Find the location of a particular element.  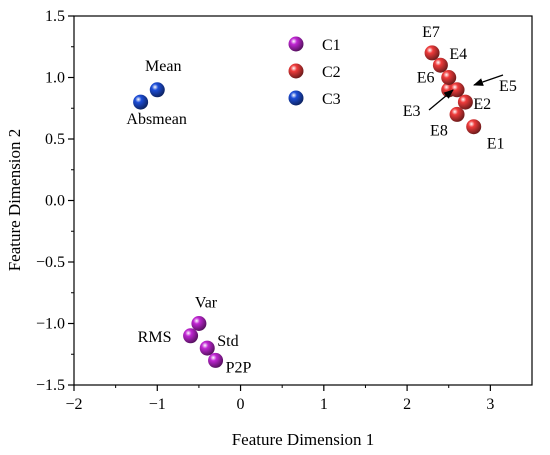

y-tick-label: −1.0 is located at coordinates (50, 324).